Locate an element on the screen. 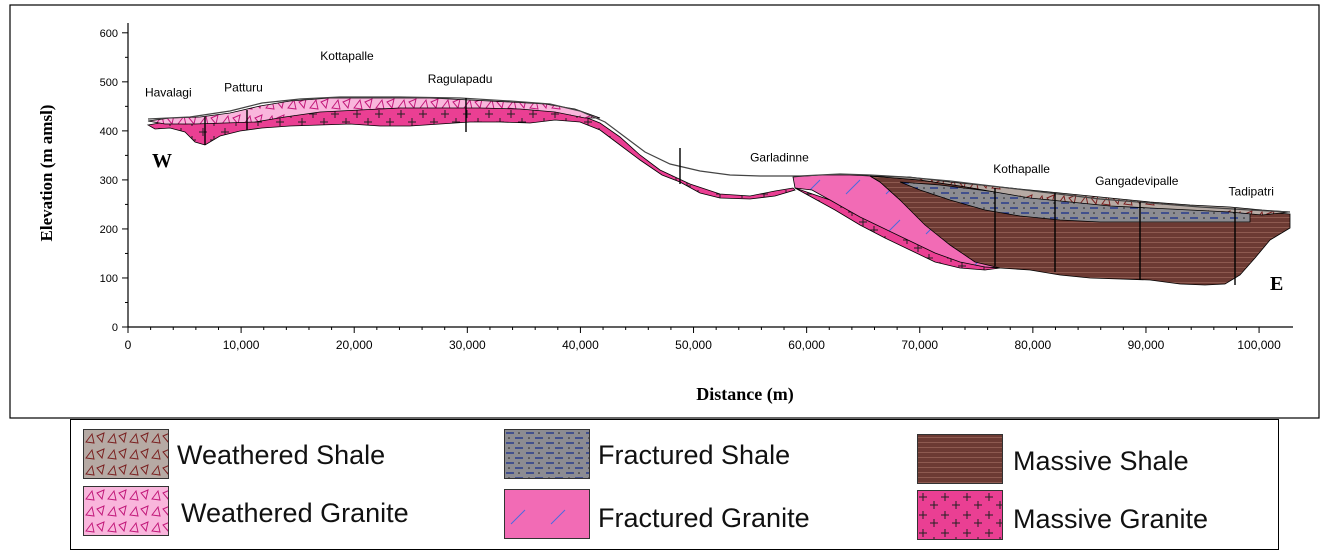 Image resolution: width=1330 pixels, height=553 pixels. weathered-granite-layer is located at coordinates (374, 111).